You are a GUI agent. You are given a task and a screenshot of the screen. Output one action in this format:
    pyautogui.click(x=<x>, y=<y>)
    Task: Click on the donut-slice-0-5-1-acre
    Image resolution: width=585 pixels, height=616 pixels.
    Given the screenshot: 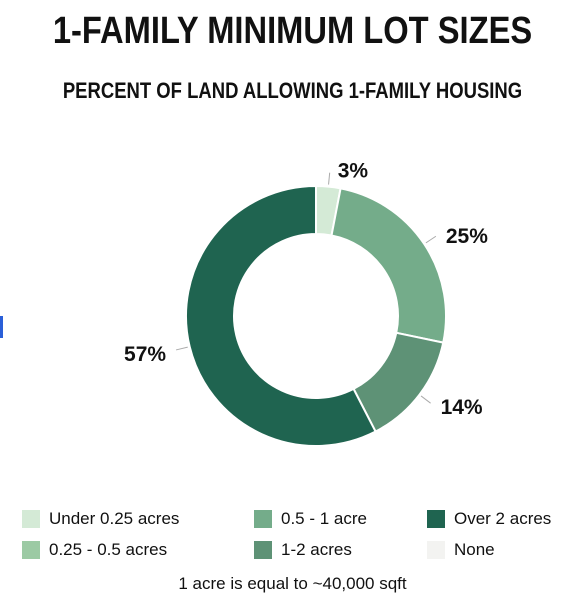 What is the action you would take?
    pyautogui.click(x=388, y=265)
    